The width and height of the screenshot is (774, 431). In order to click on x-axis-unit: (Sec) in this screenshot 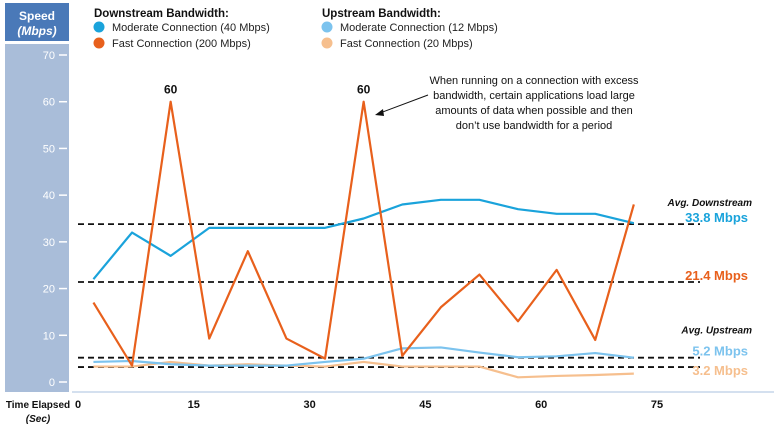, I will do `click(38, 419)`.